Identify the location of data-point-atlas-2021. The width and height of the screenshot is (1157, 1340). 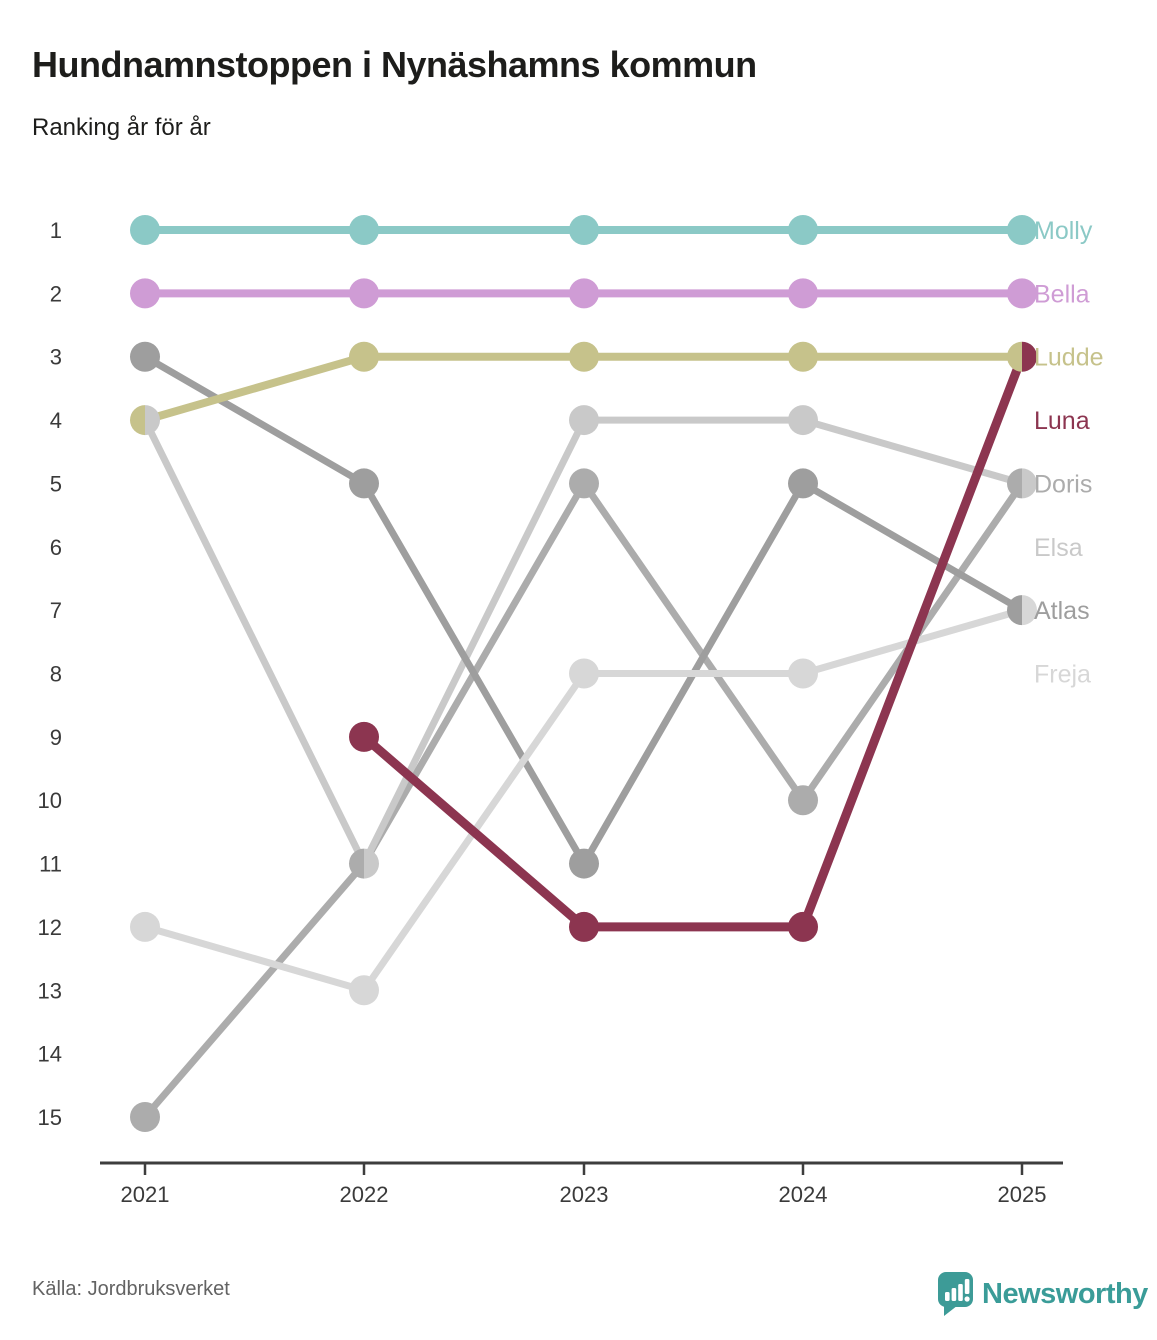
(145, 356).